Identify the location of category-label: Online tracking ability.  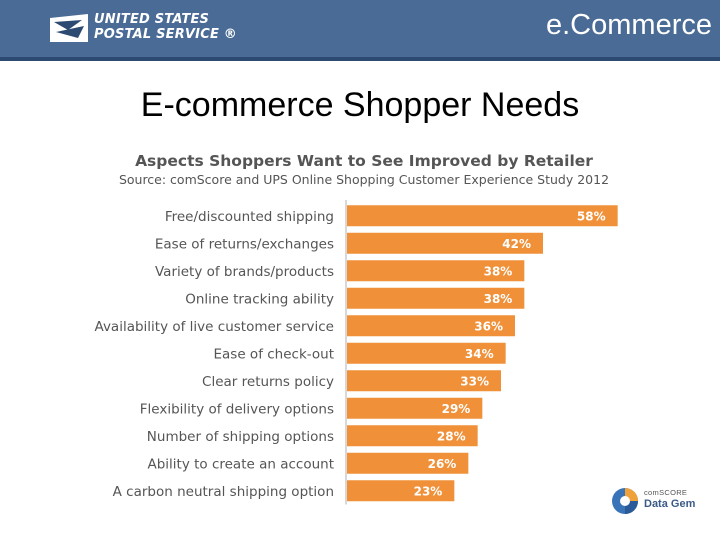
(259, 299).